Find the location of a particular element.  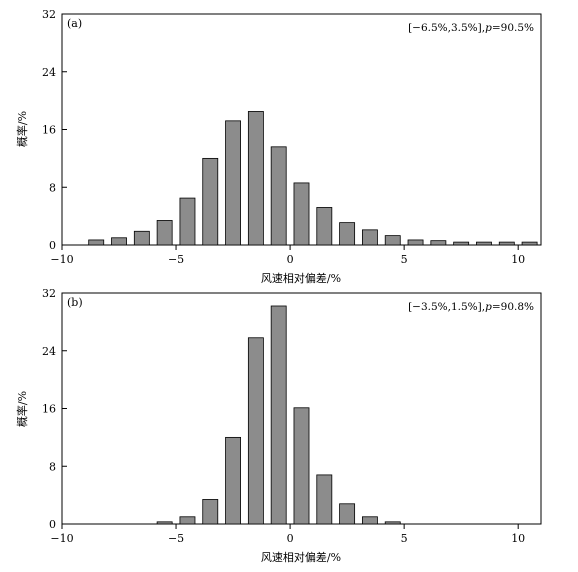

annotation-p-var-a: p is located at coordinates (488, 28).